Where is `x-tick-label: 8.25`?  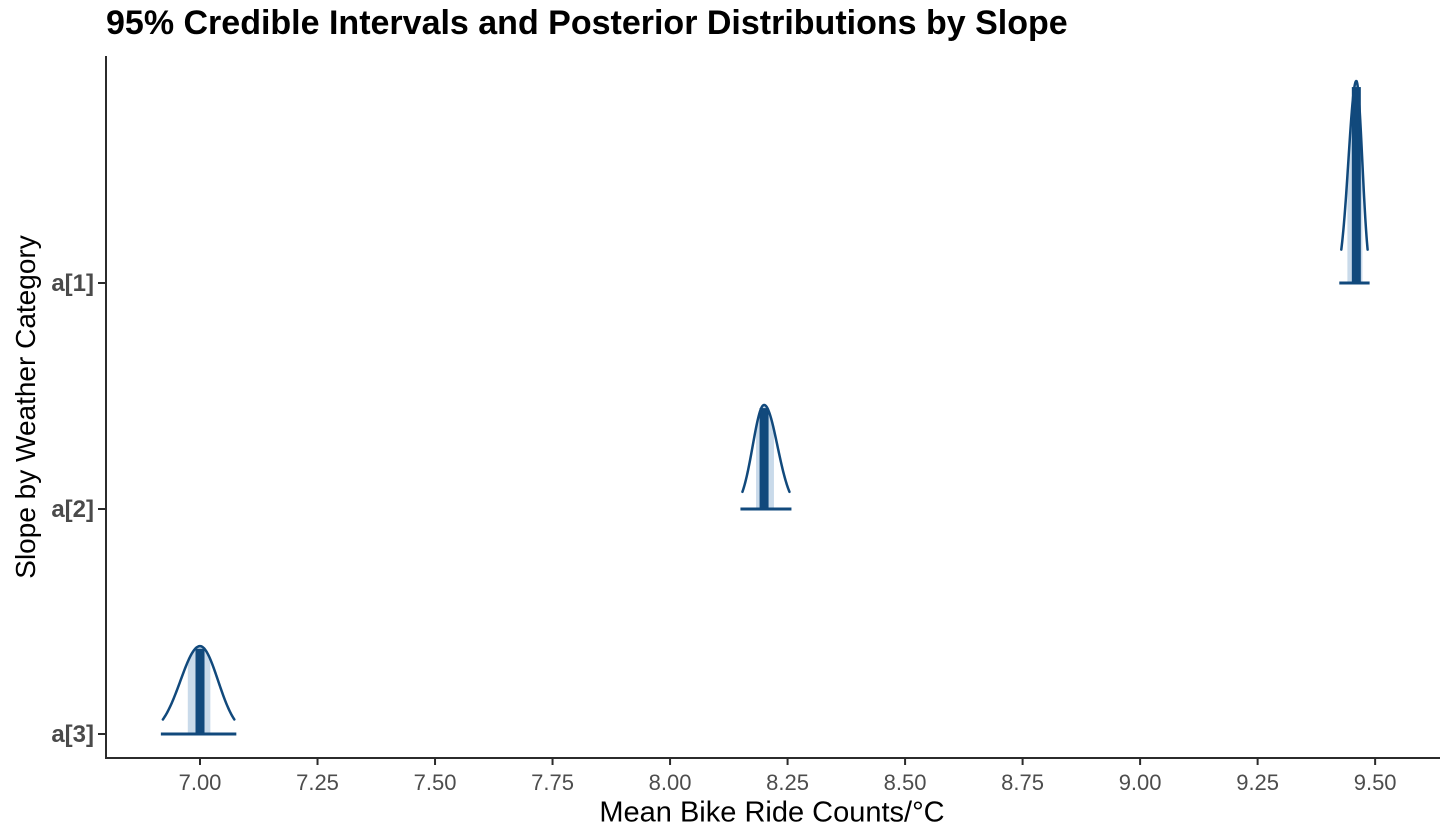
x-tick-label: 8.25 is located at coordinates (787, 782).